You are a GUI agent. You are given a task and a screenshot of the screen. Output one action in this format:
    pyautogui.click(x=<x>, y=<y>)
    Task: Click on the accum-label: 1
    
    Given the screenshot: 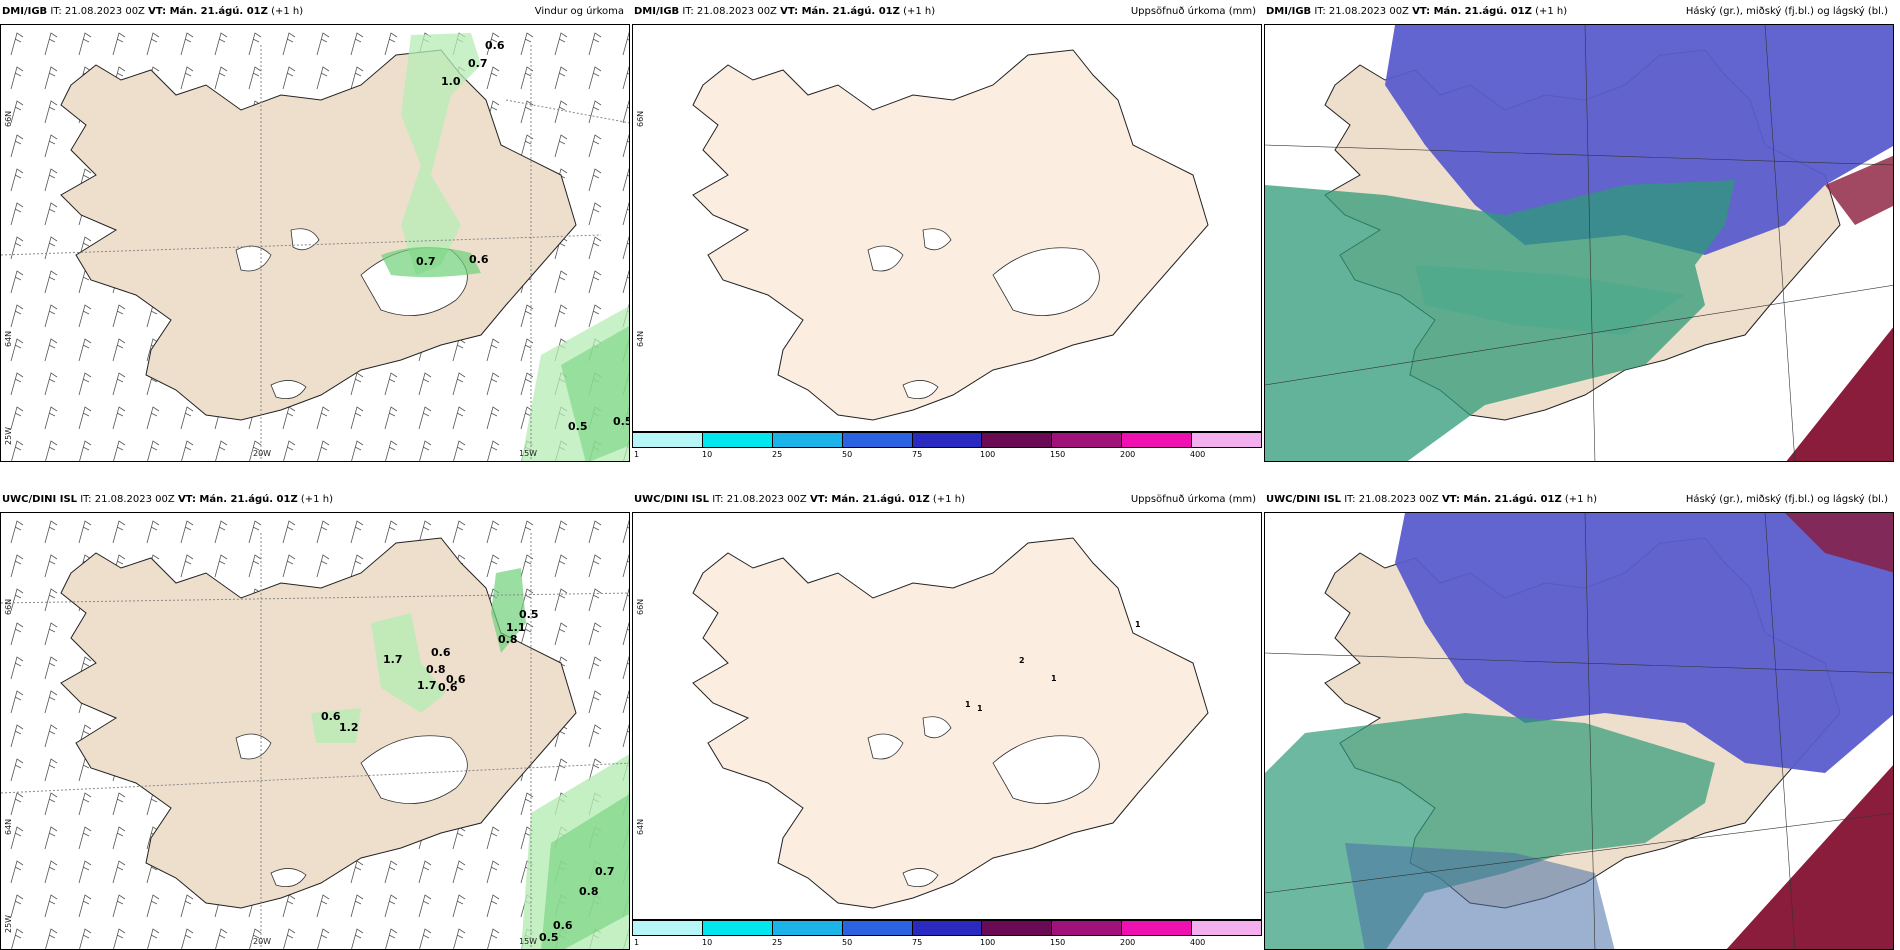 What is the action you would take?
    pyautogui.click(x=1054, y=678)
    